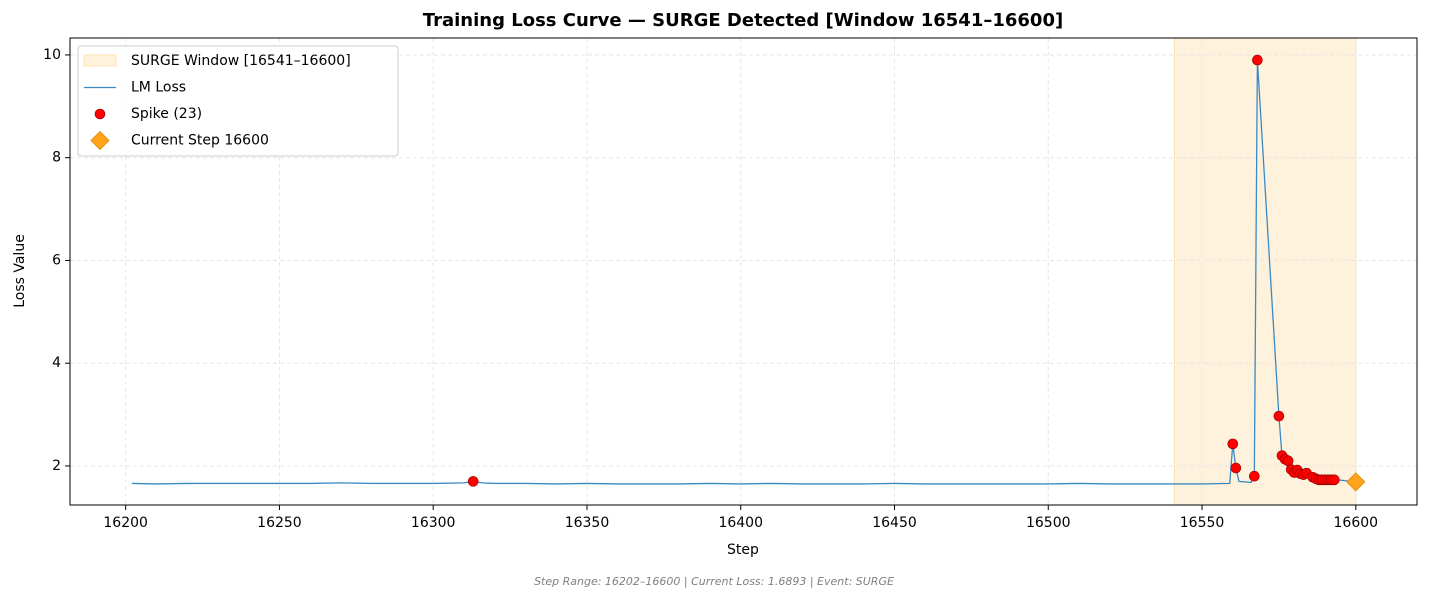 The height and width of the screenshot is (606, 1429). Describe the element at coordinates (279, 523) in the screenshot. I see `x-tick-label: 16250` at that location.